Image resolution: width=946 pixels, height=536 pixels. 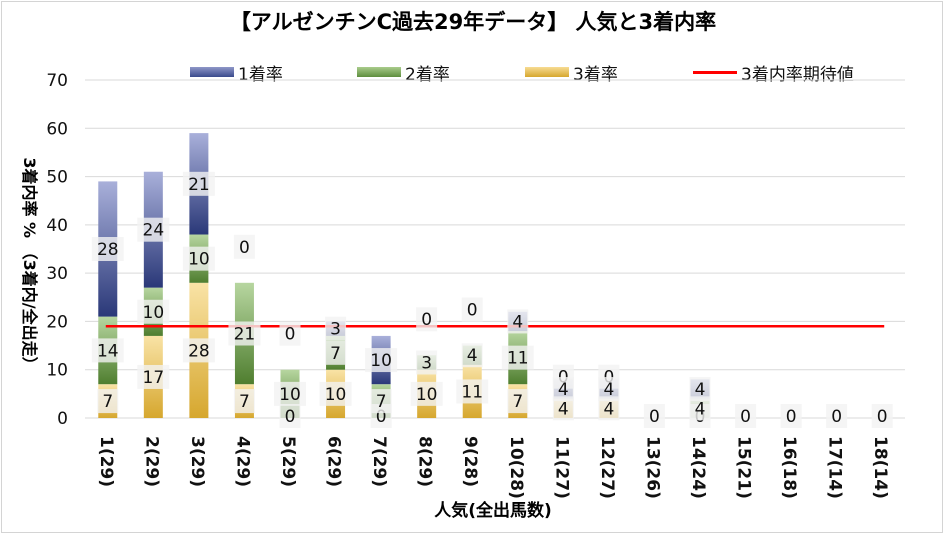 What do you see at coordinates (652, 467) in the screenshot?
I see `x-tick-label: 13(26)` at bounding box center [652, 467].